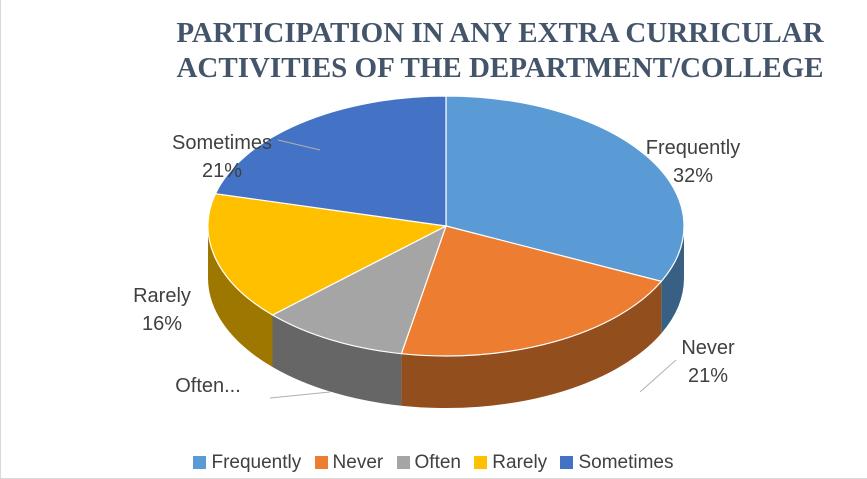 This screenshot has width=867, height=479. I want to click on data-label-pct-rarely: 16%, so click(162, 324).